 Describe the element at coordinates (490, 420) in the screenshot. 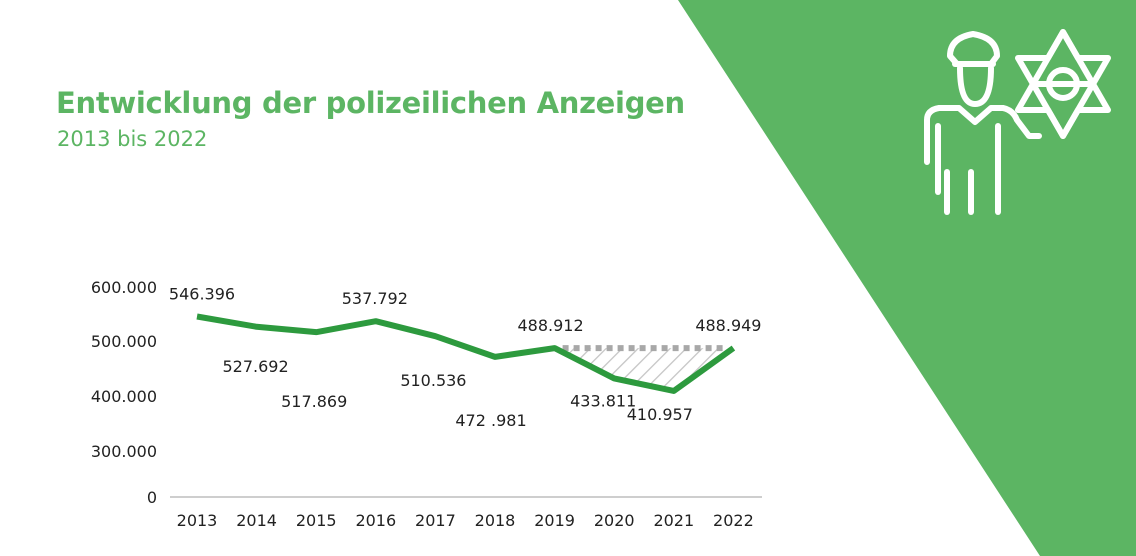

I see `data-label: 472 .981` at that location.